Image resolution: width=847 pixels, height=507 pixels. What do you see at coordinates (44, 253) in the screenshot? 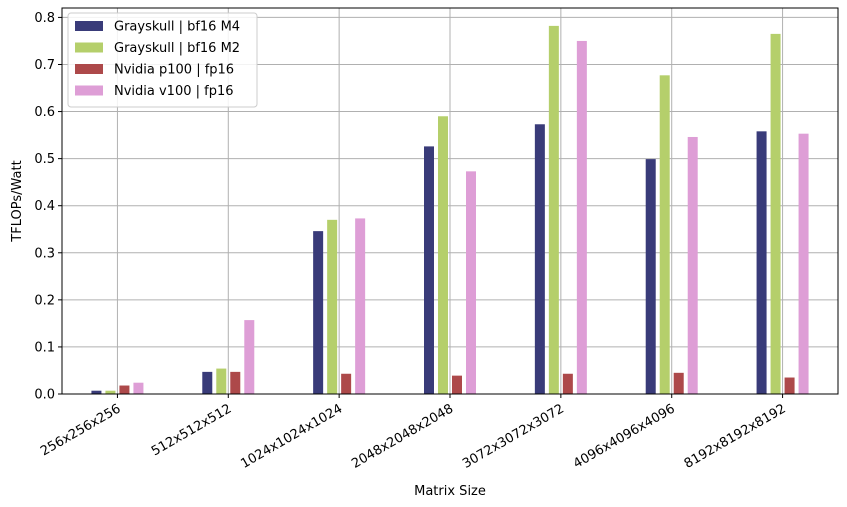
I see `y-tick-label: 0.3` at bounding box center [44, 253].